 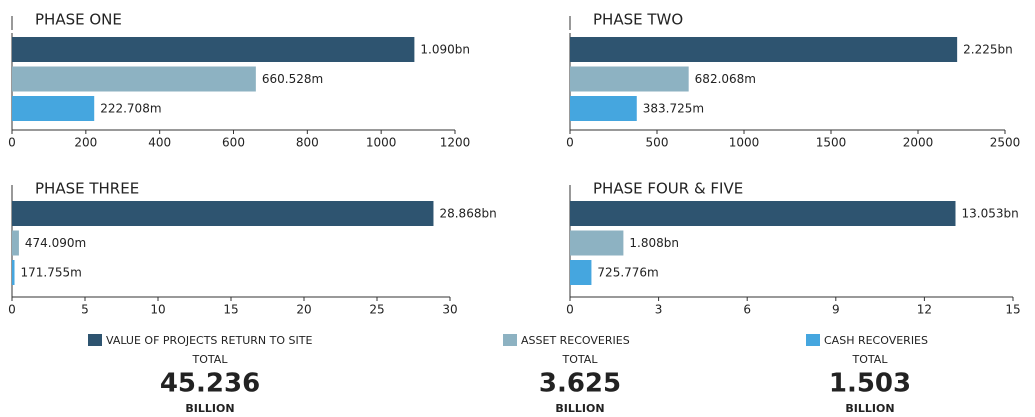 I want to click on value-label: 383.725m, so click(x=673, y=109).